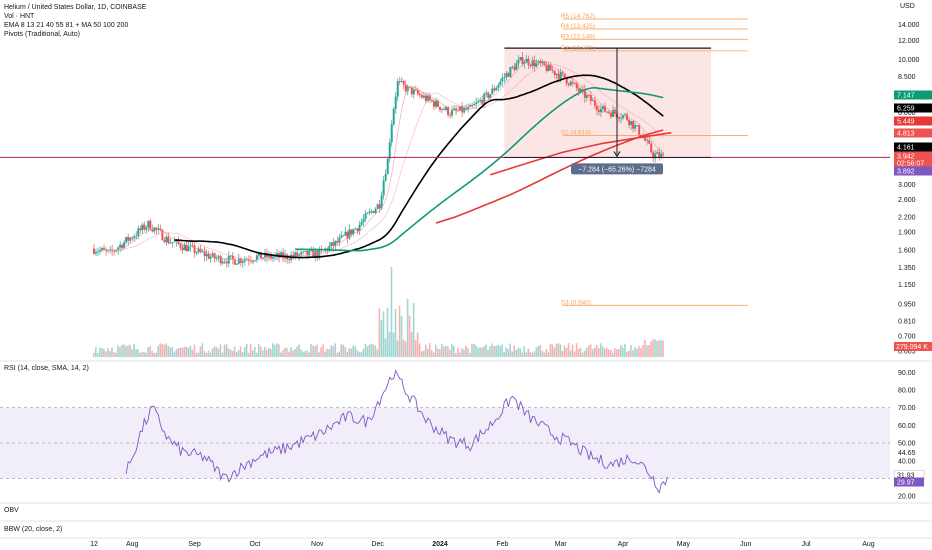 This screenshot has height=550, width=932. I want to click on rsi-tick-label: 70.00, so click(907, 408).